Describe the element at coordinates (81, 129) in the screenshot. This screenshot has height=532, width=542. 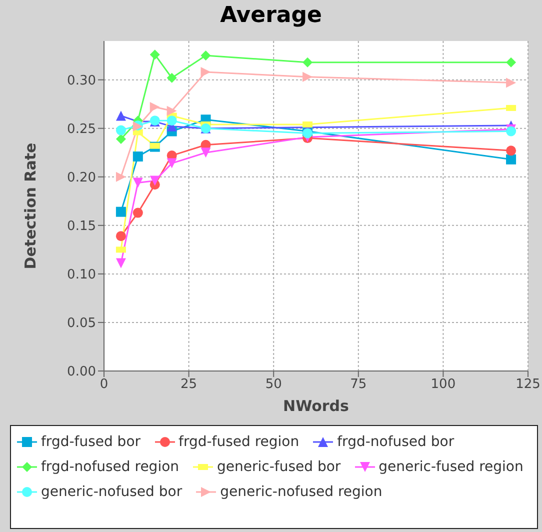
I see `y-tick-label: 0.25` at that location.